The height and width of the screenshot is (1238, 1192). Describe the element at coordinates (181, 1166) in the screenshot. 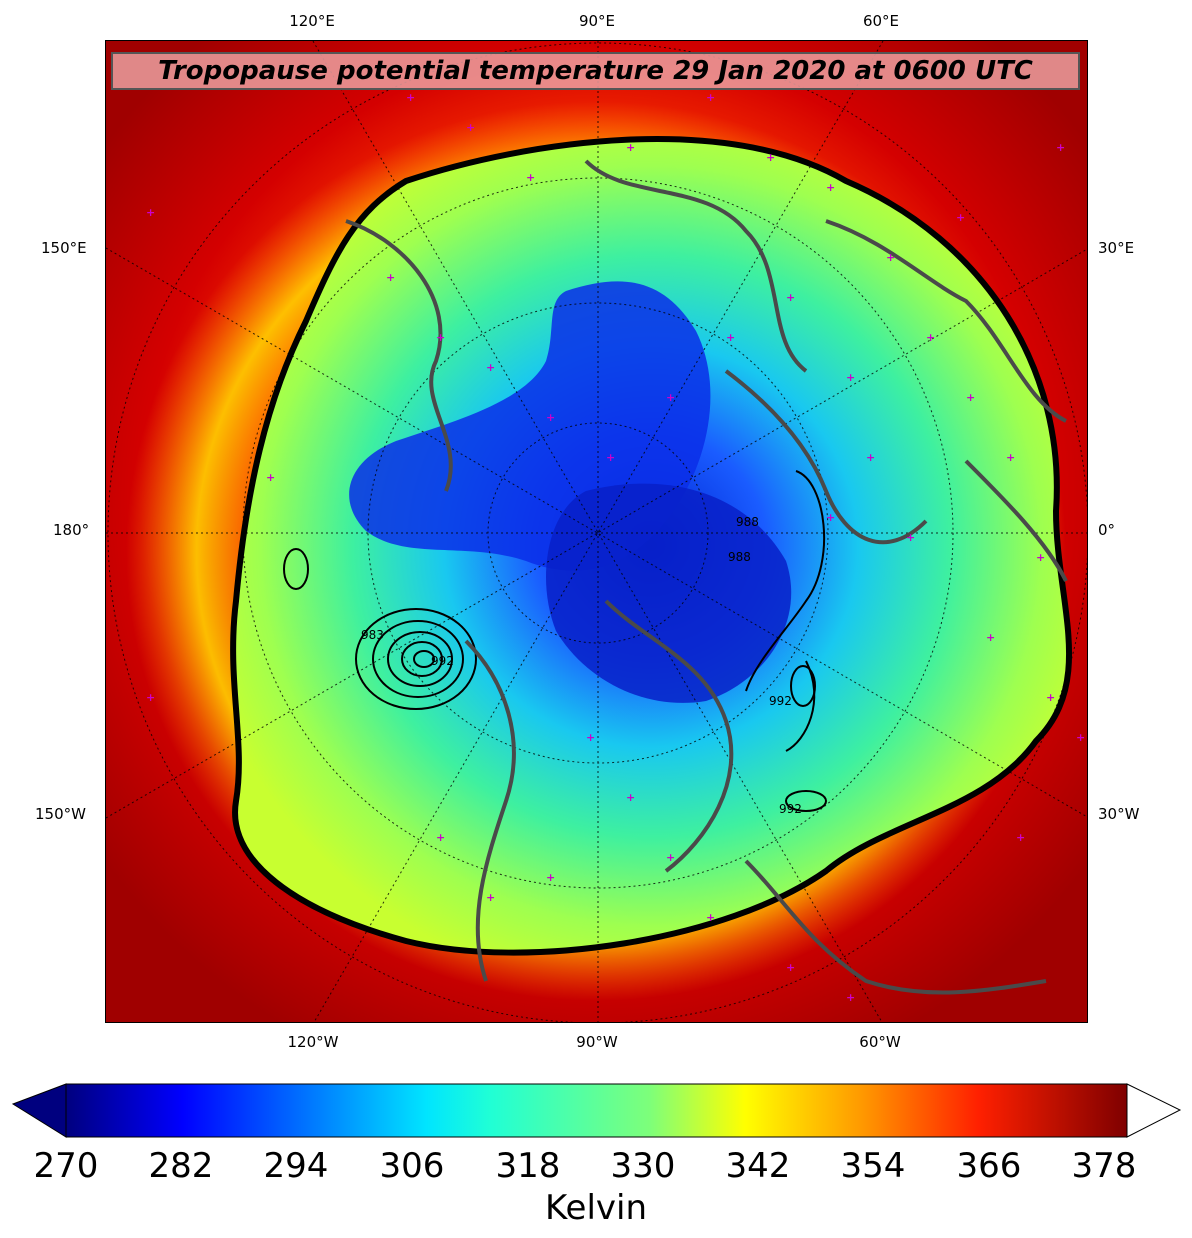

I see `colorbar-tick: 282` at that location.